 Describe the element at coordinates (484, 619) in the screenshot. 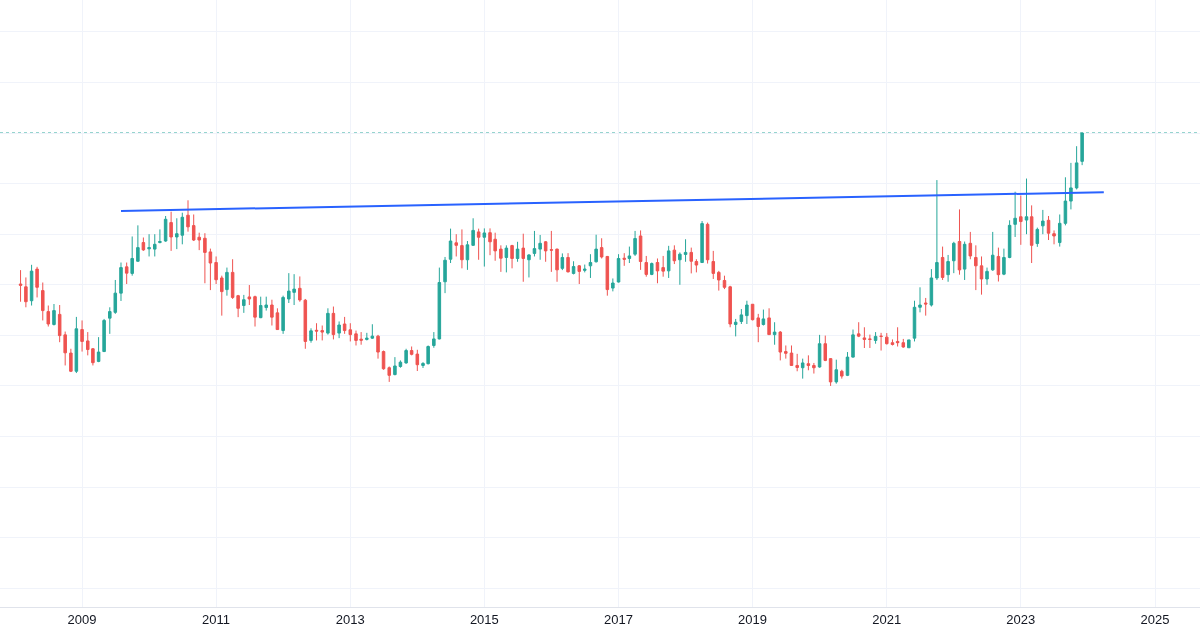

I see `x-tick-label: 2015` at that location.